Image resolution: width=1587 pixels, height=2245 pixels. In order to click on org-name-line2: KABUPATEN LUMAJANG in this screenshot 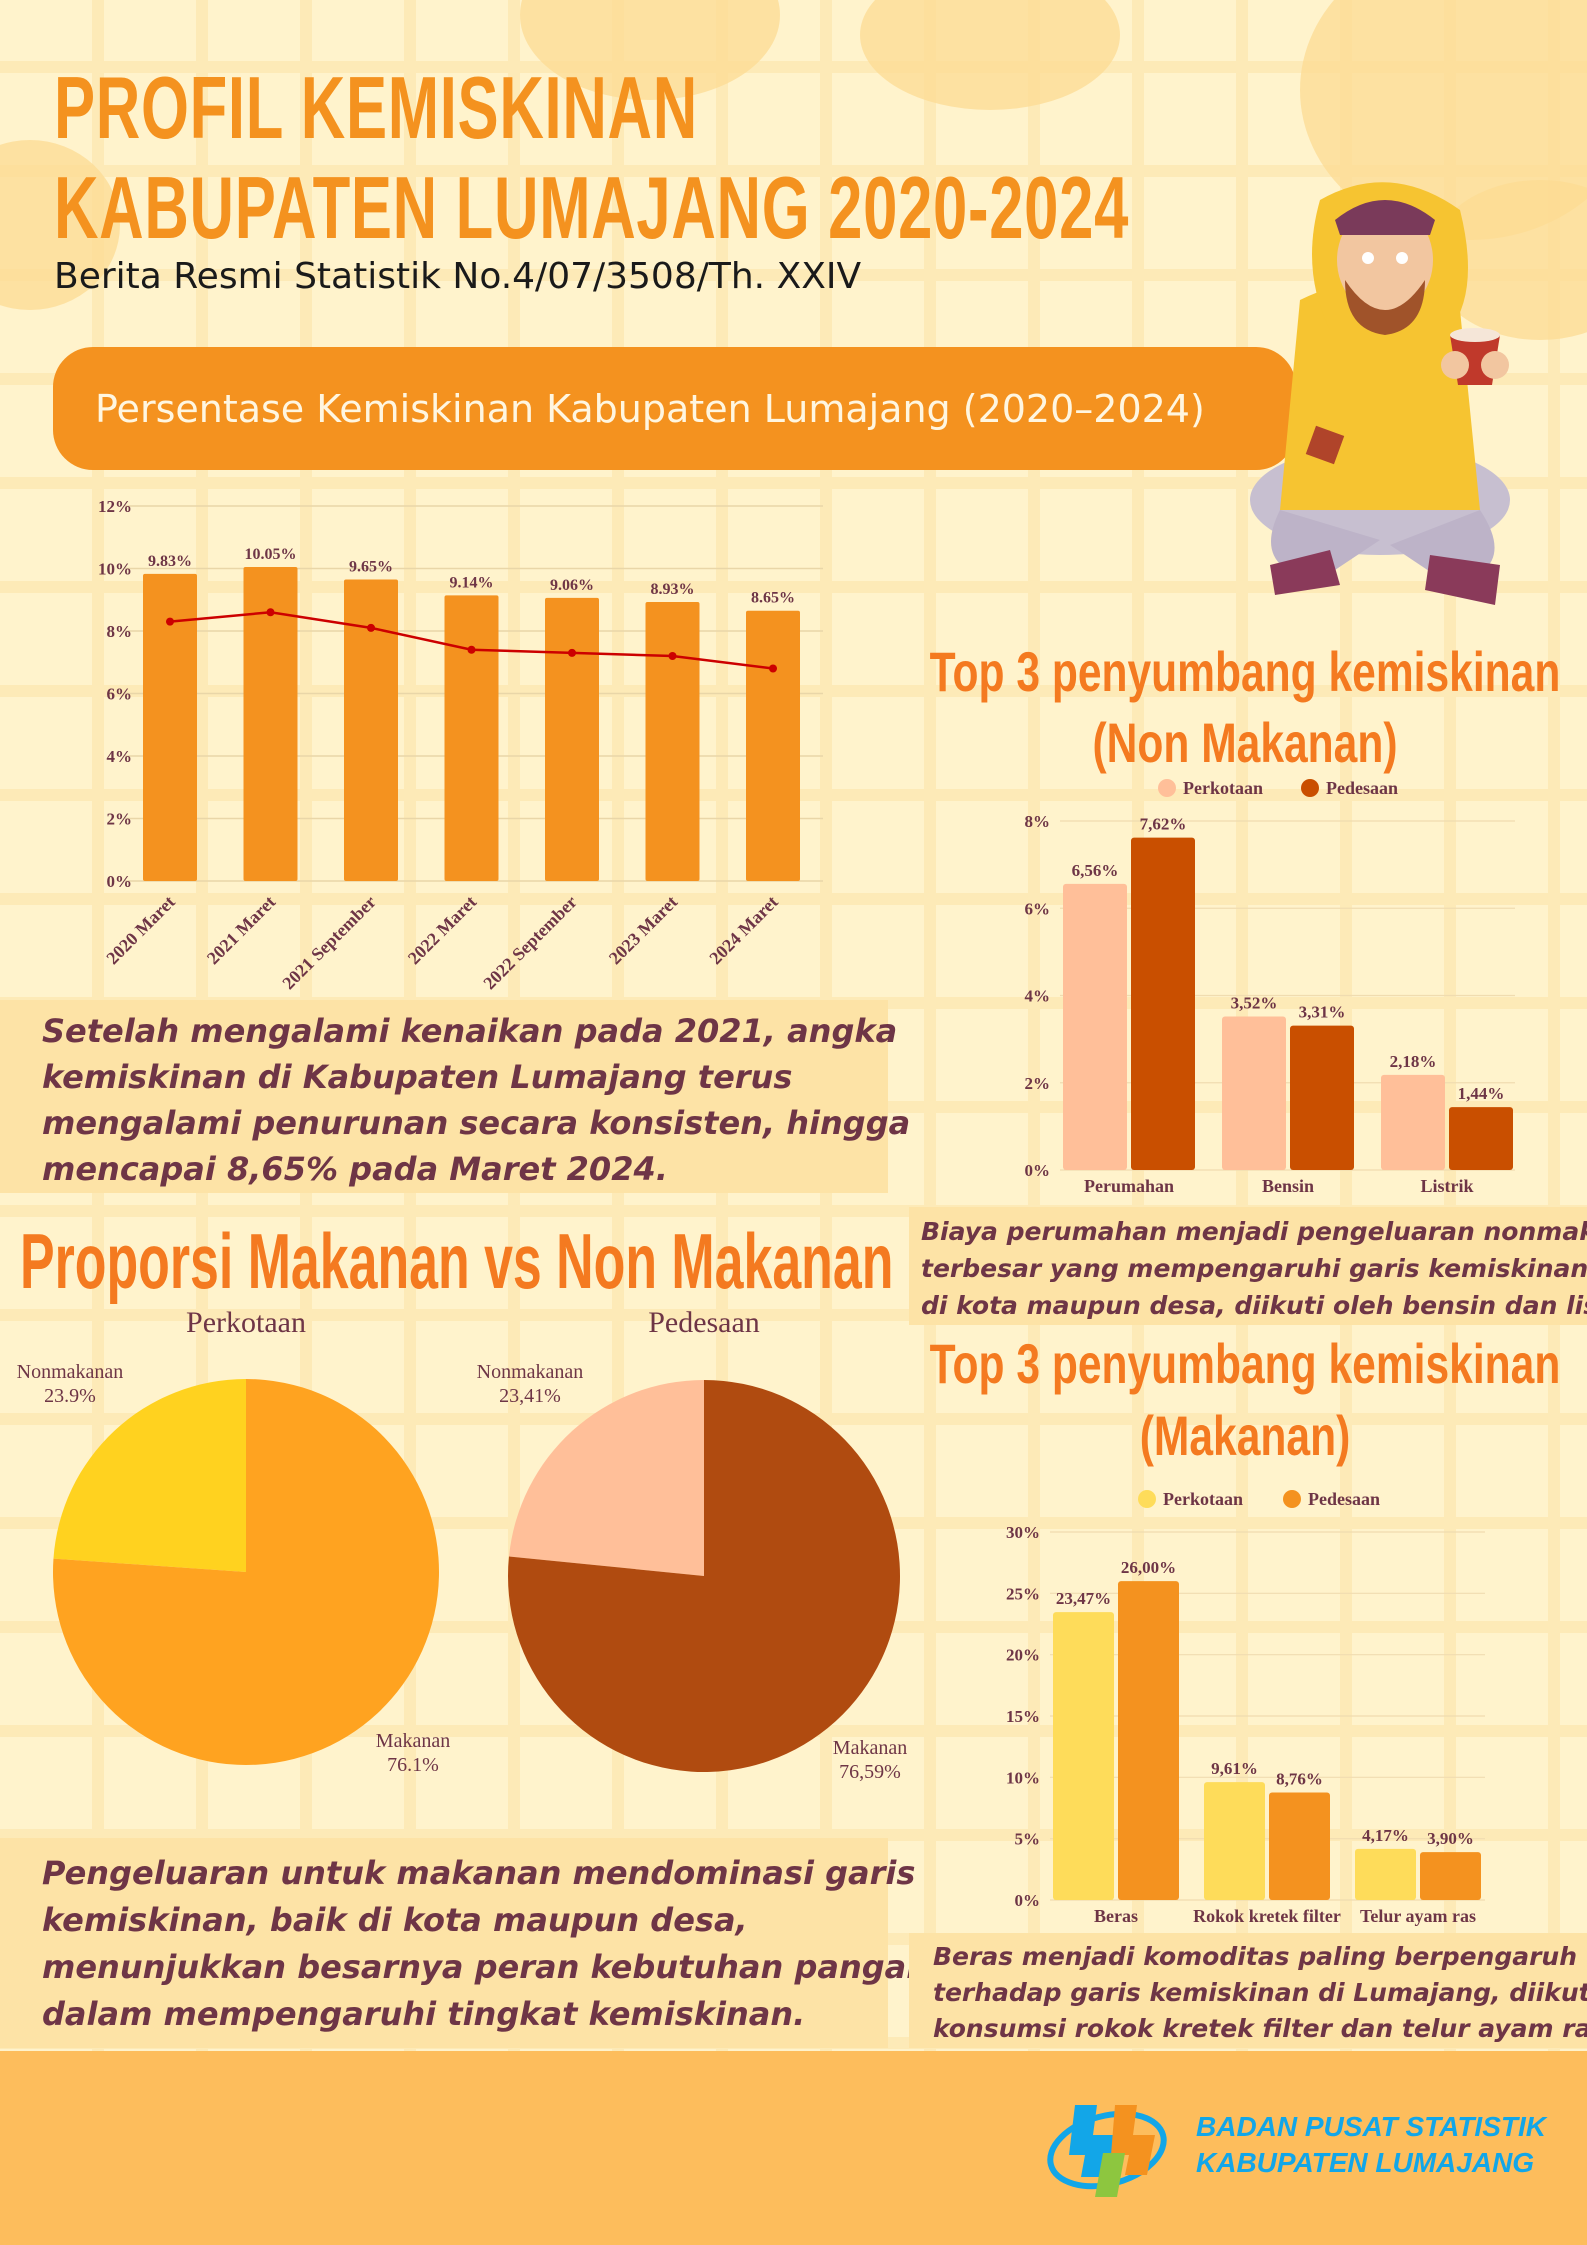, I will do `click(1365, 2162)`.